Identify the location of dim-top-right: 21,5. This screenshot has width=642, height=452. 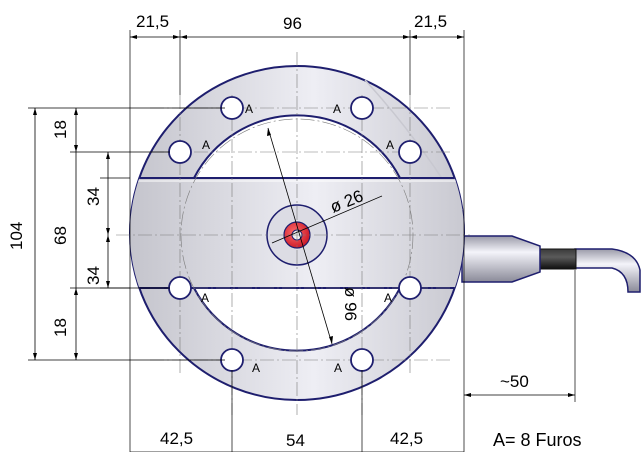
(430, 21).